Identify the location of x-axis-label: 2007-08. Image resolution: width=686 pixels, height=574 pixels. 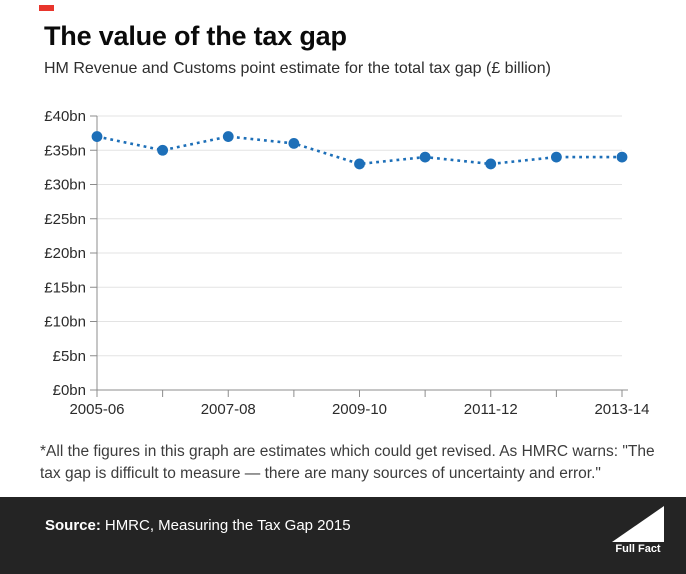
(228, 409).